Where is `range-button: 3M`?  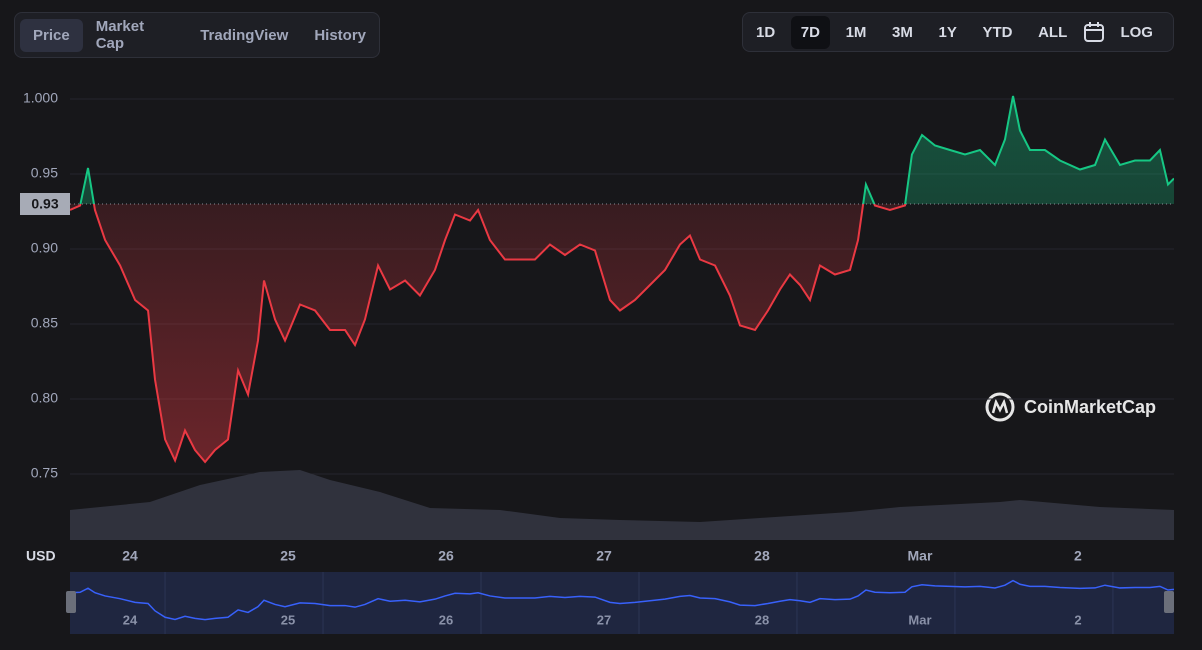
range-button: 3M is located at coordinates (902, 32).